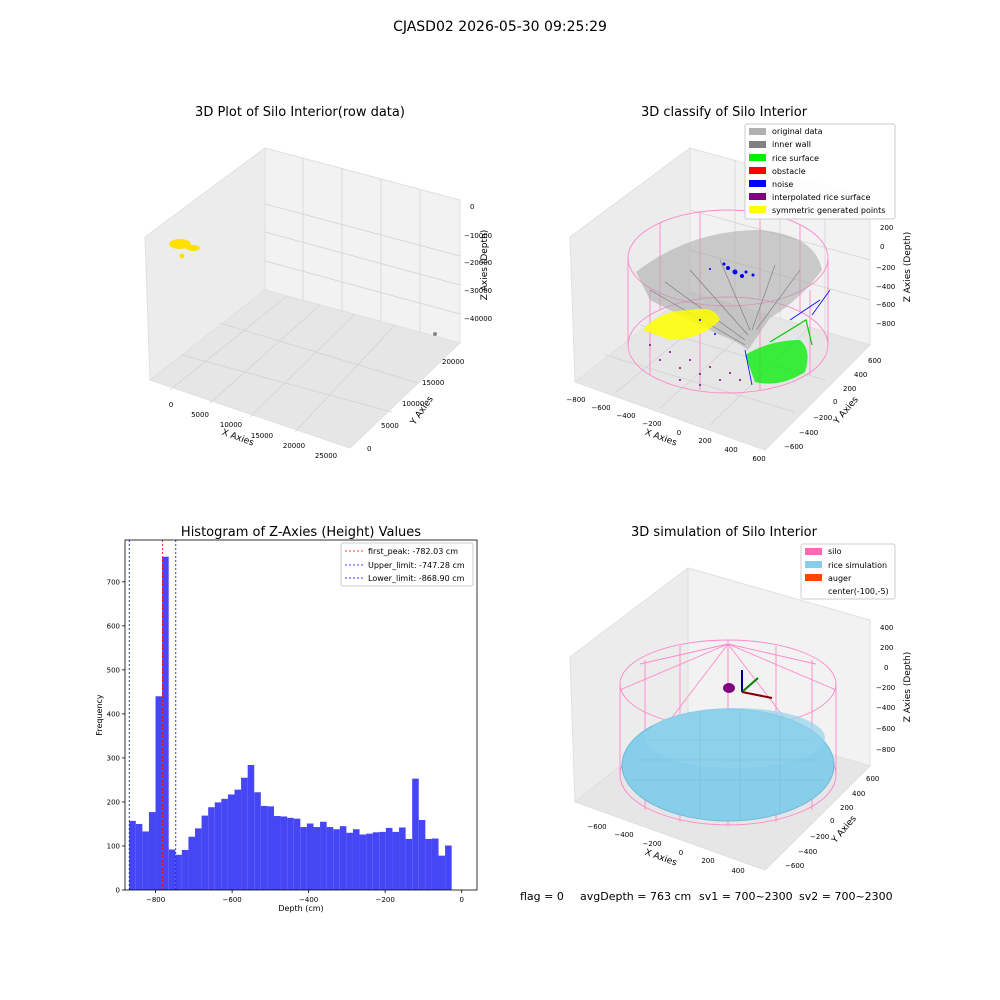  What do you see at coordinates (681, 853) in the screenshot?
I see `simulation-3d-xtick: 0` at bounding box center [681, 853].